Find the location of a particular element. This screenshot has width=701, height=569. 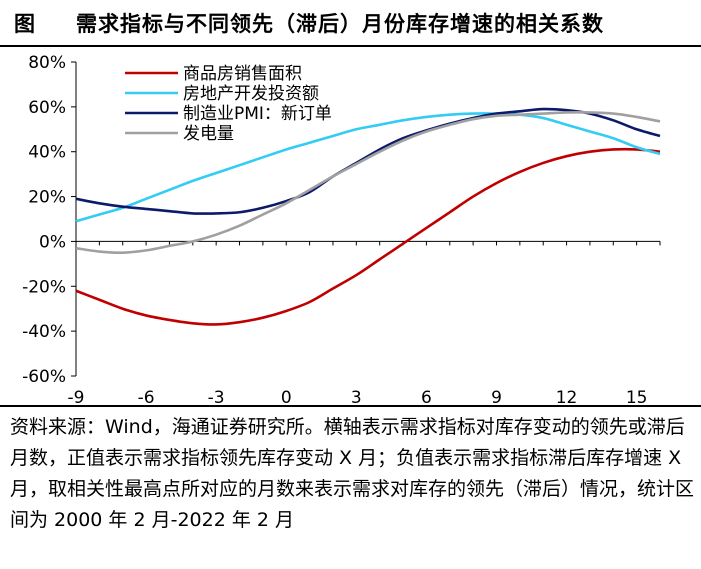

y-tick-label: 40% is located at coordinates (47, 153).